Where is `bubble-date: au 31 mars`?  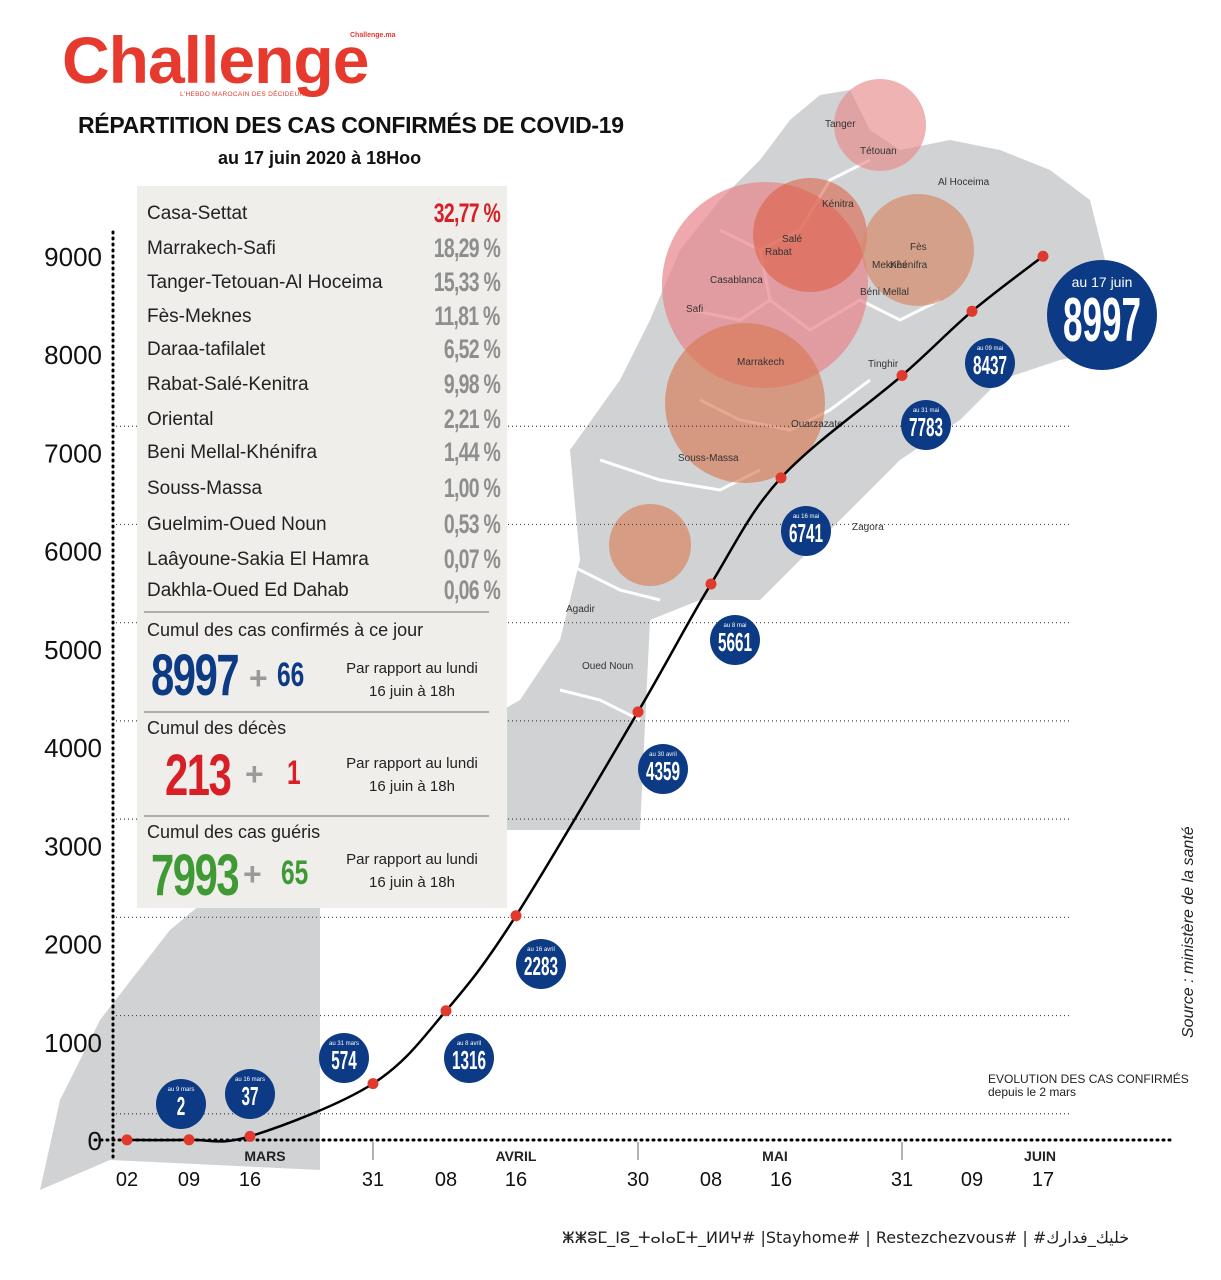
bubble-date: au 31 mars is located at coordinates (344, 1044).